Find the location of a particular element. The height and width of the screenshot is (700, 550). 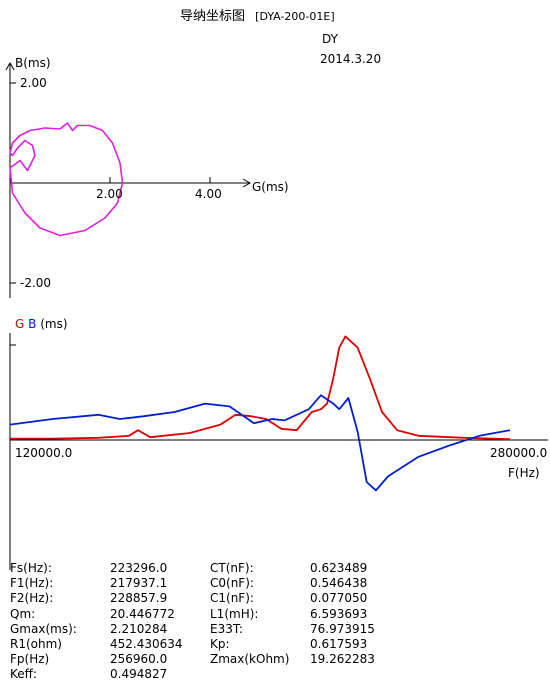

param-label: C1(nF): is located at coordinates (232, 598).